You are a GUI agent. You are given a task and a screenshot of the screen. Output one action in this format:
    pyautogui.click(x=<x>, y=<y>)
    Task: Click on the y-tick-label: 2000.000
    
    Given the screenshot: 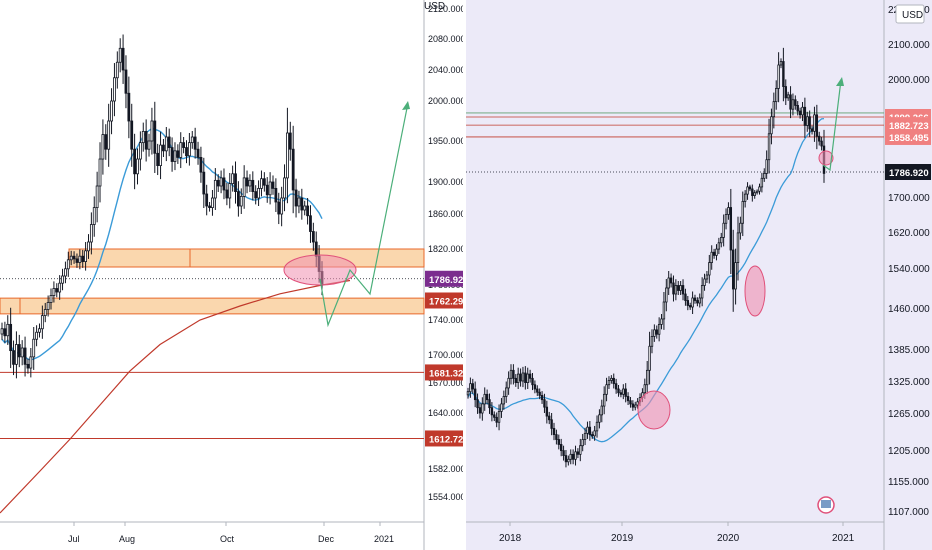 What is the action you would take?
    pyautogui.click(x=445, y=101)
    